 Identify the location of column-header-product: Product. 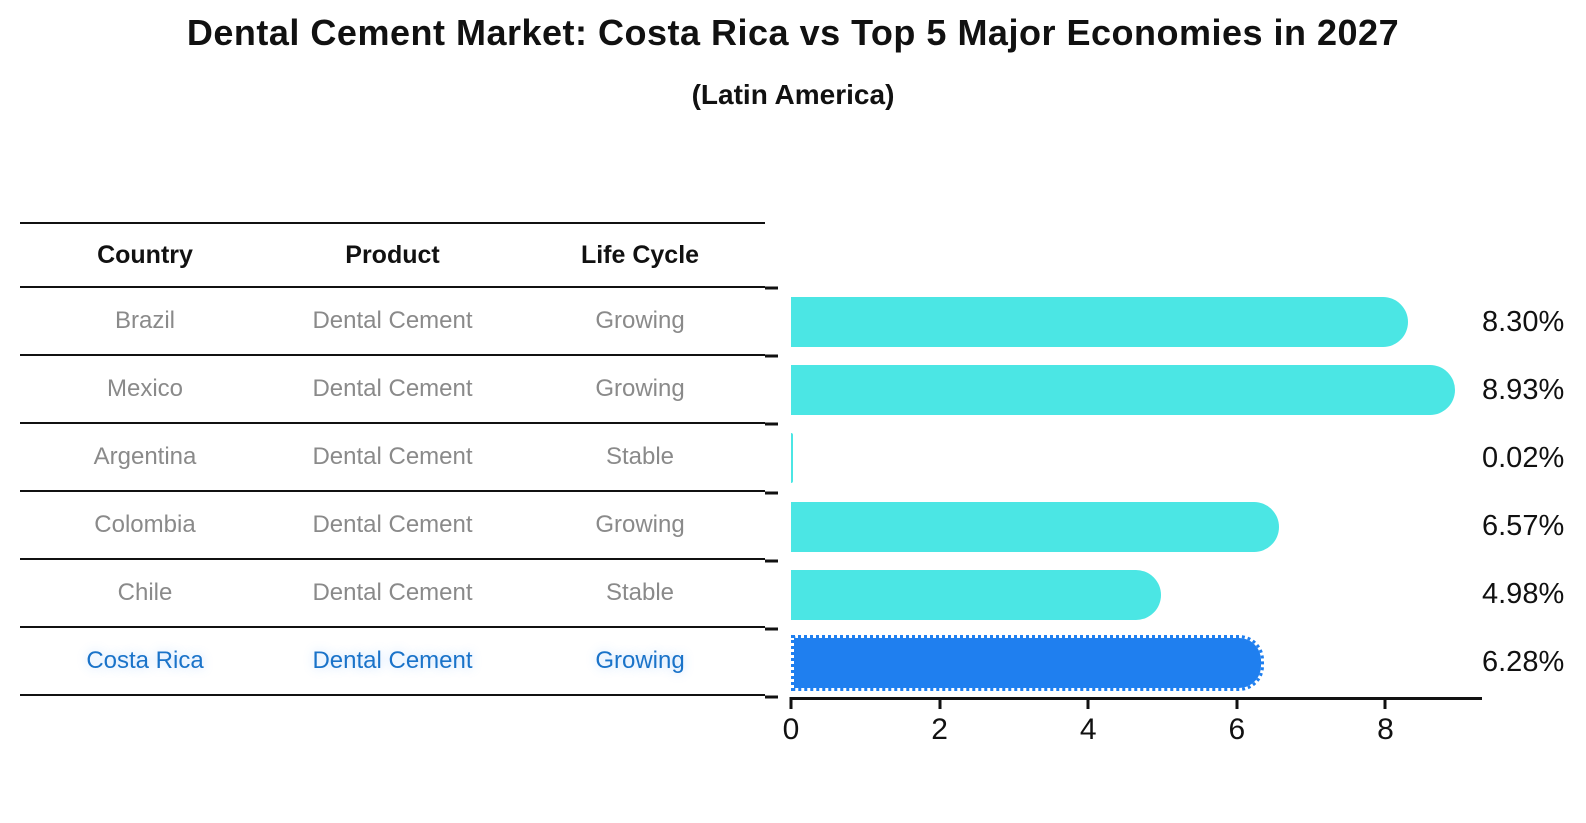
(392, 254).